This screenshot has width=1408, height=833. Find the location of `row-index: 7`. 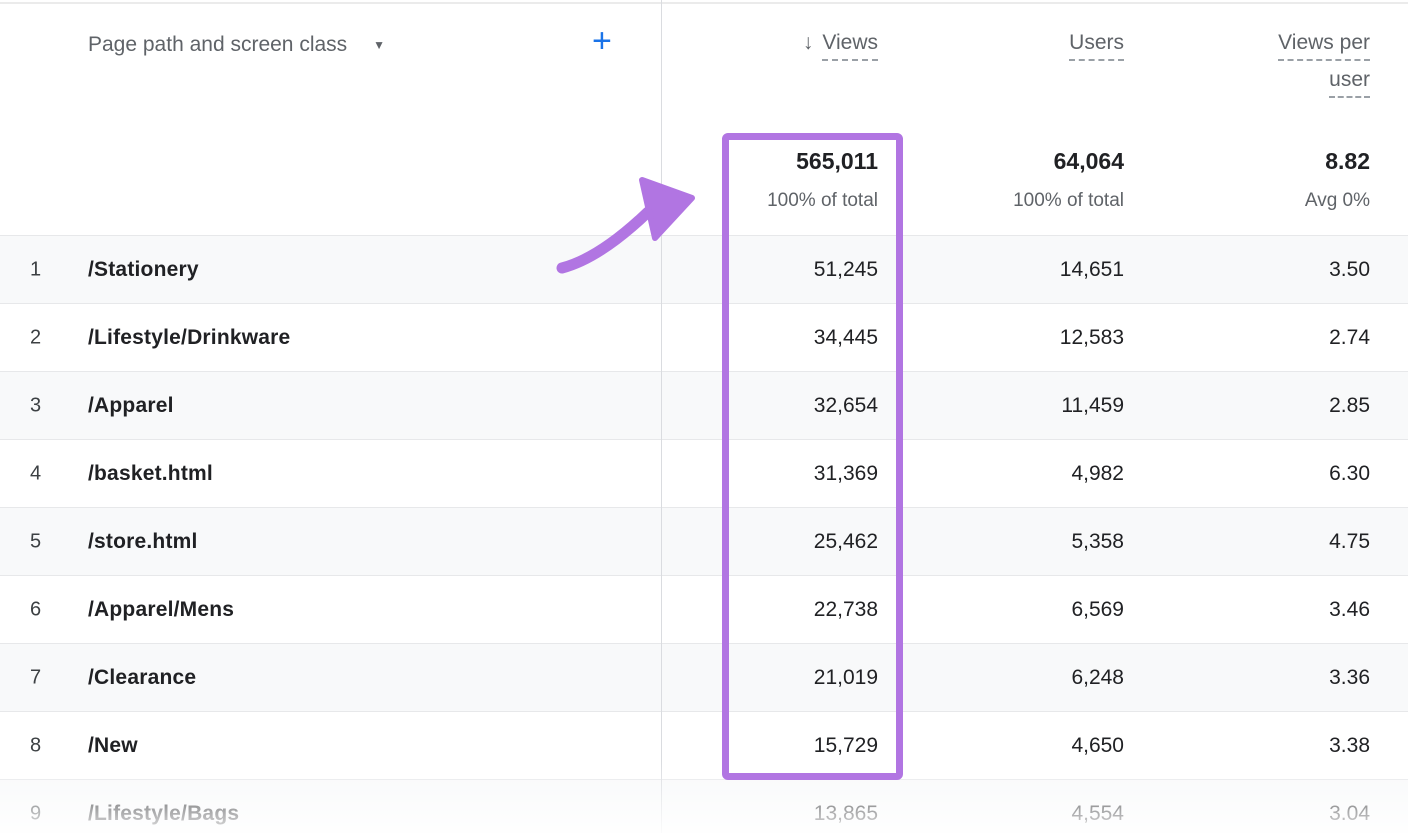

row-index: 7 is located at coordinates (36, 677).